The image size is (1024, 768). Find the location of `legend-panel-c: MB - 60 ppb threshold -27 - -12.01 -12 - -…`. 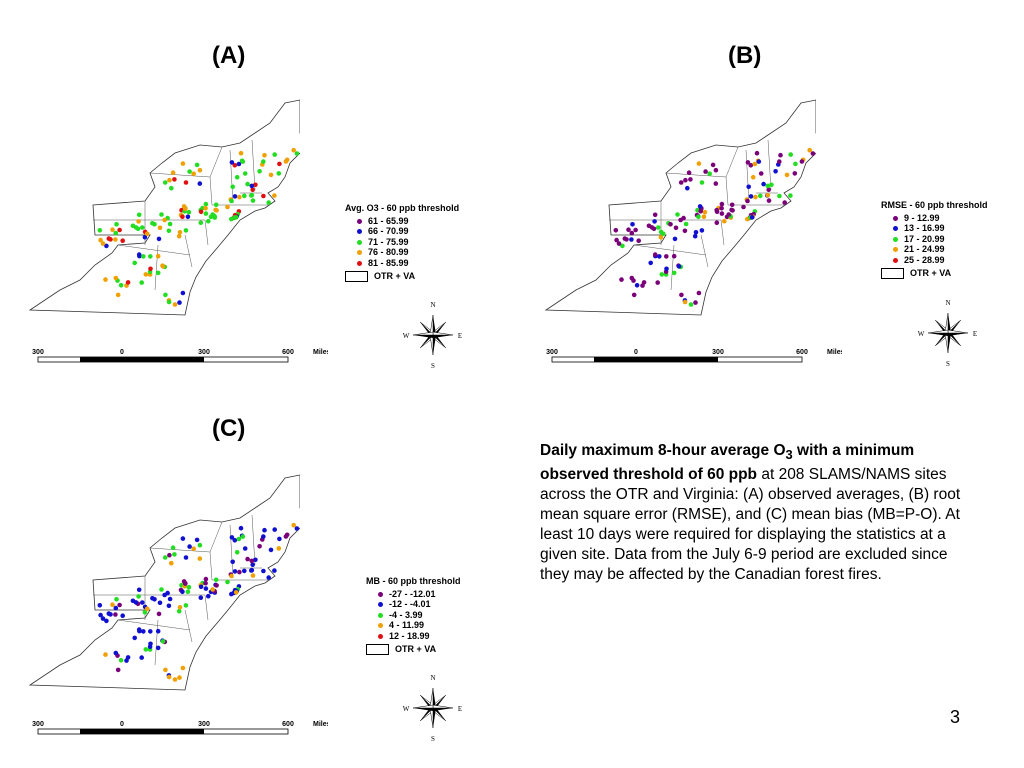

legend-panel-c: MB - 60 ppb threshold -27 - -12.01 -12 - -… is located at coordinates (413, 616).